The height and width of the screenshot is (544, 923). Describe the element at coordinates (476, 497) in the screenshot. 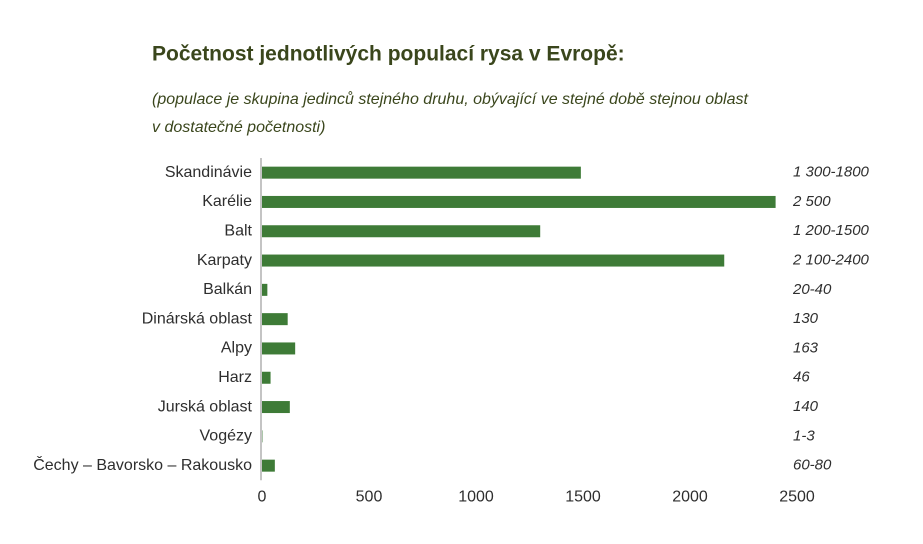

I see `x-tick-label: 1000` at that location.